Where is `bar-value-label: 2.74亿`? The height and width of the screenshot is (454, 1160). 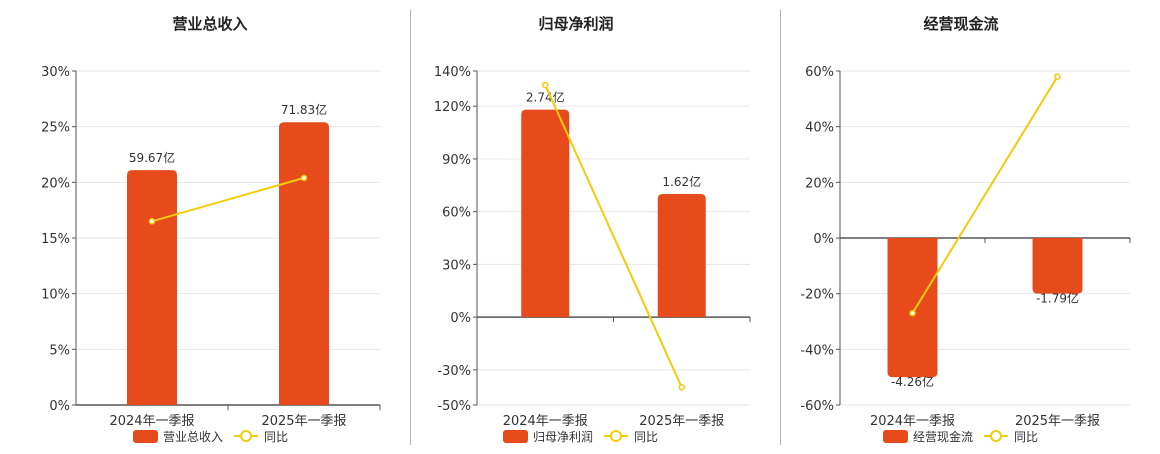
bar-value-label: 2.74亿 is located at coordinates (545, 97).